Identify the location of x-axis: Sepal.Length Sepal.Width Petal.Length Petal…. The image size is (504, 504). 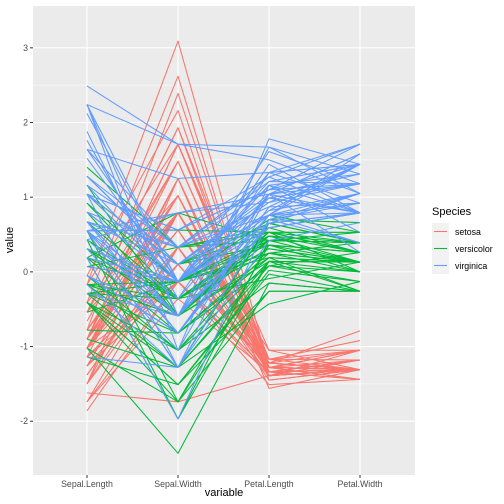
(222, 482).